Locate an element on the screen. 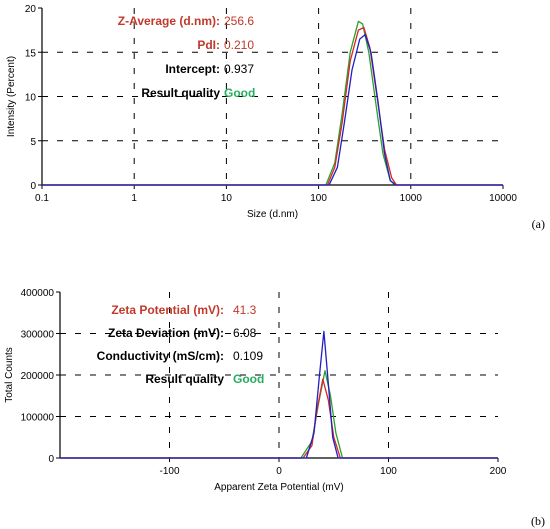 The image size is (550, 529). y-axis-label: Total Counts is located at coordinates (9, 375).